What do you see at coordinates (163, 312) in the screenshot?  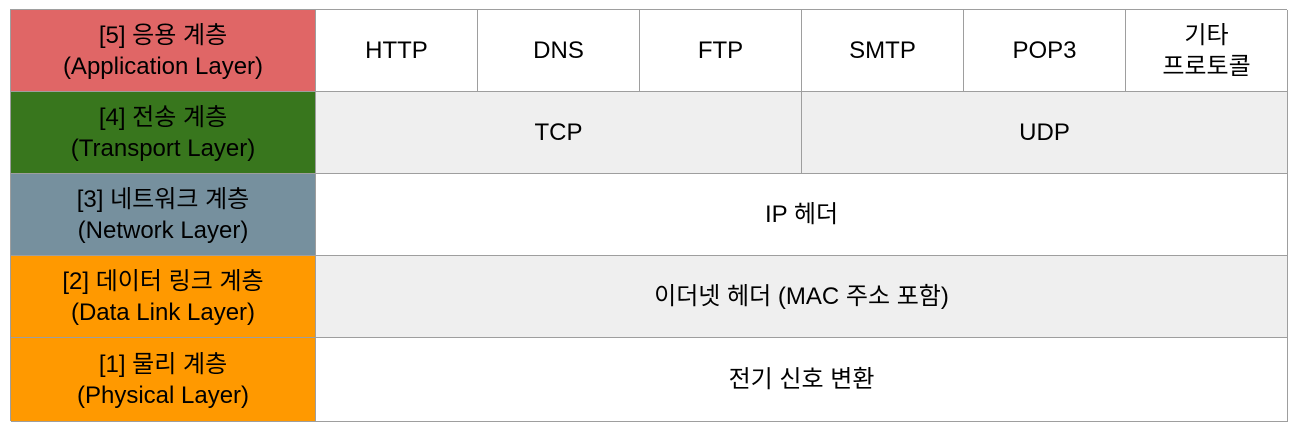 I see `layer-subtitle: (Data Link Layer)` at bounding box center [163, 312].